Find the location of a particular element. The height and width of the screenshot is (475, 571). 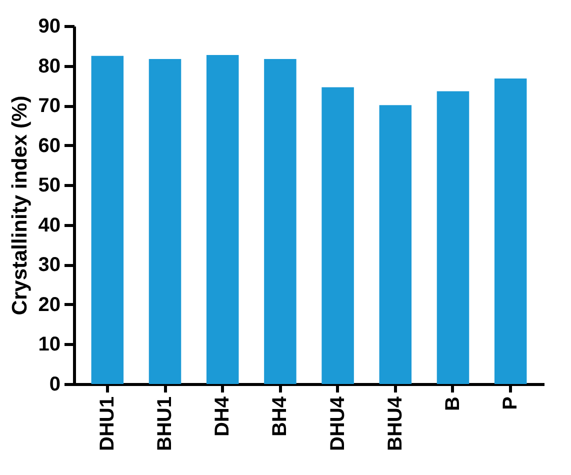

y-tick-label: 10 is located at coordinates (49, 345).